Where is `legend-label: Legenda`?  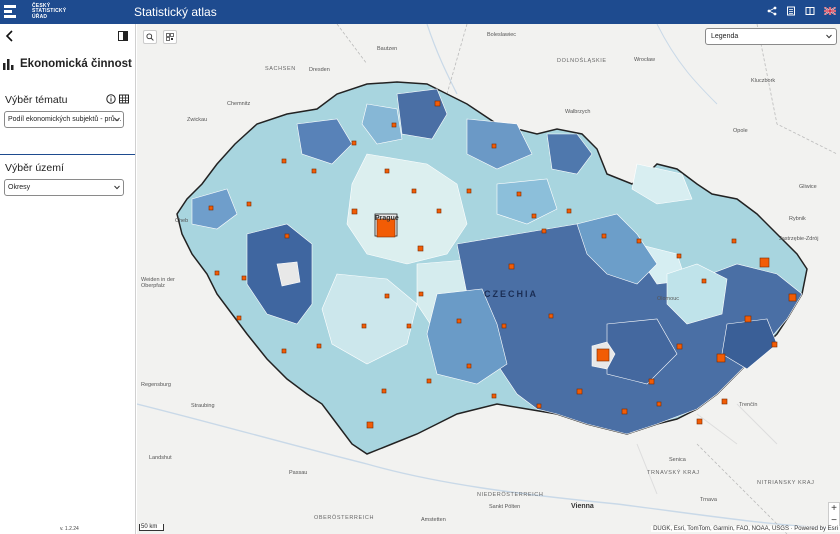 legend-label: Legenda is located at coordinates (725, 36).